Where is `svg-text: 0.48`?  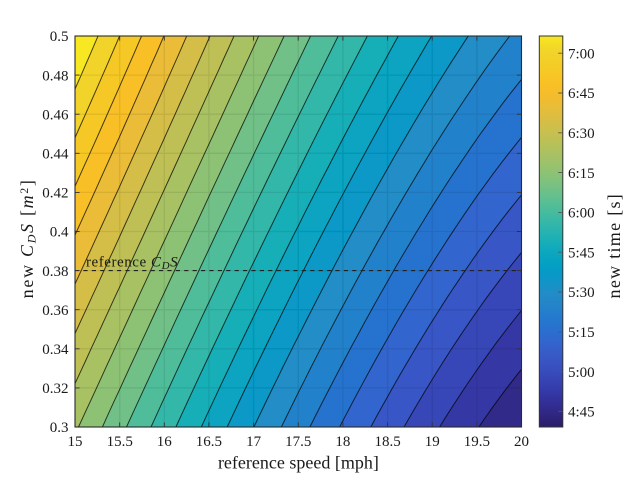
svg-text: 0.48 is located at coordinates (55, 76).